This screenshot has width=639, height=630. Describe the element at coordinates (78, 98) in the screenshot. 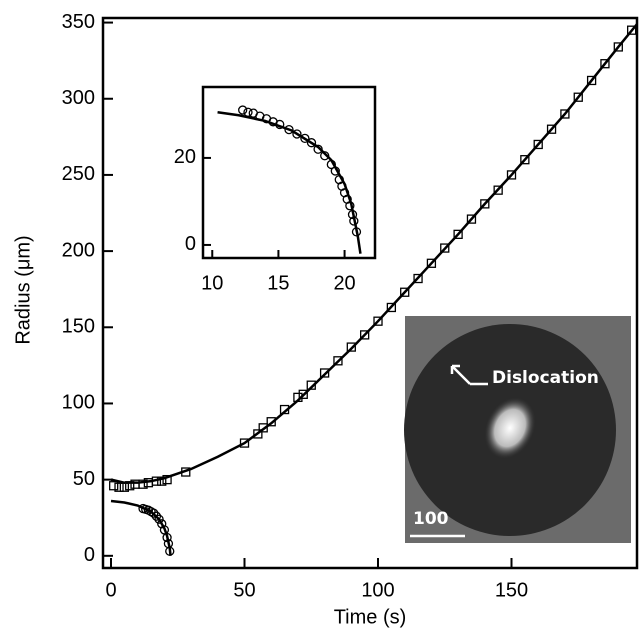

I see `y-tick-label: 300` at that location.